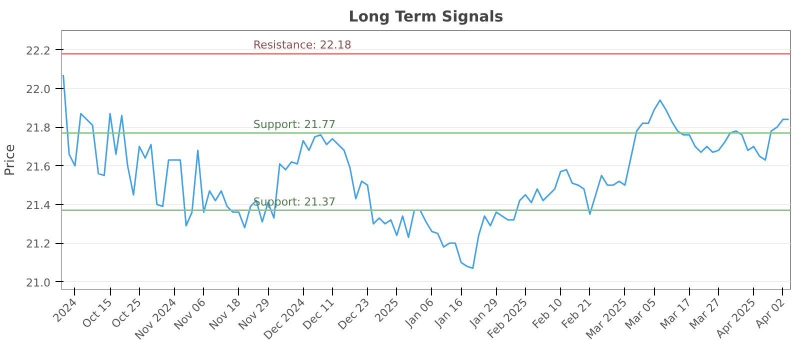  What do you see at coordinates (38, 205) in the screenshot?
I see `y-tick-label: 21.4` at bounding box center [38, 205].